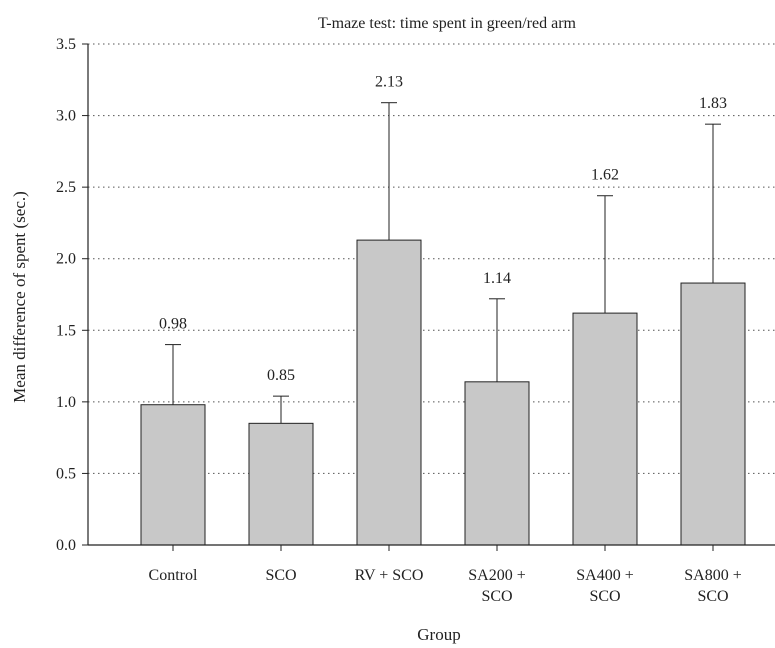 This screenshot has width=775, height=648. I want to click on y-tick-label: 1.0, so click(66, 402).